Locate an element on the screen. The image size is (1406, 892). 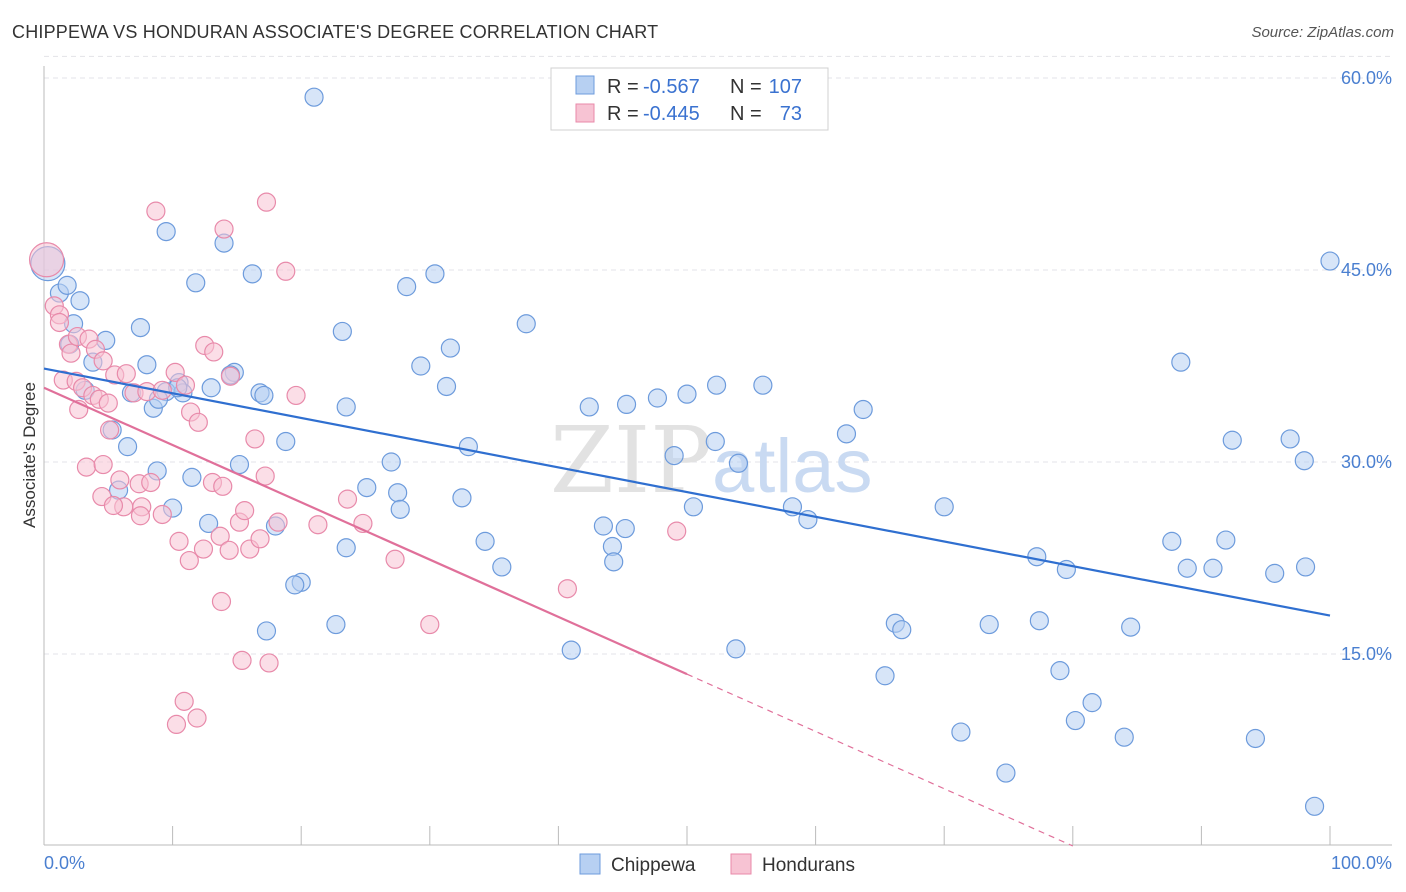
y-tick-label: 60.0% is located at coordinates (1366, 78).